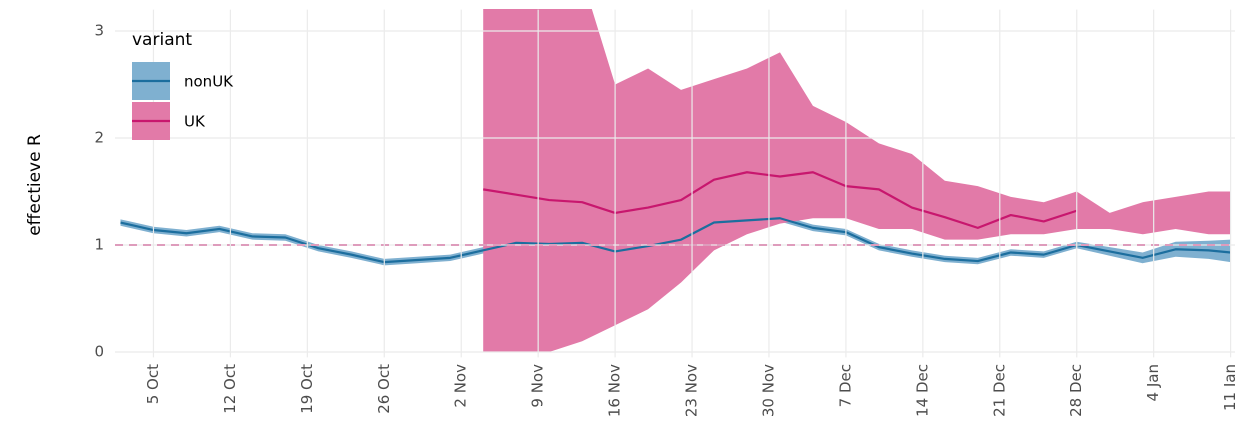  Describe the element at coordinates (780, 200) in the screenshot. I see `series-line` at that location.